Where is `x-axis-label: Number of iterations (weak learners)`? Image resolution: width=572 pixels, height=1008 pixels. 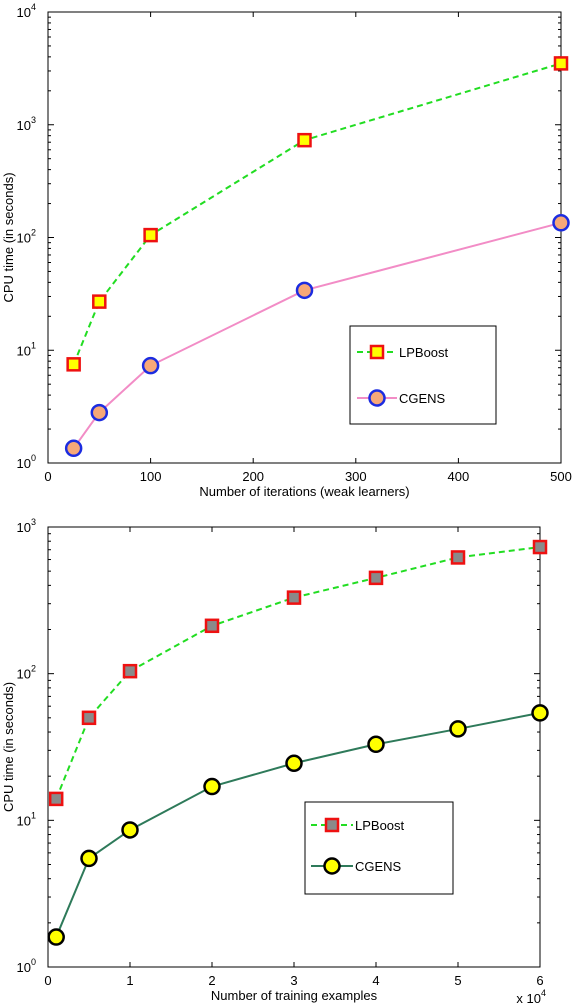
x-axis-label: Number of iterations (weak learners) is located at coordinates (304, 491).